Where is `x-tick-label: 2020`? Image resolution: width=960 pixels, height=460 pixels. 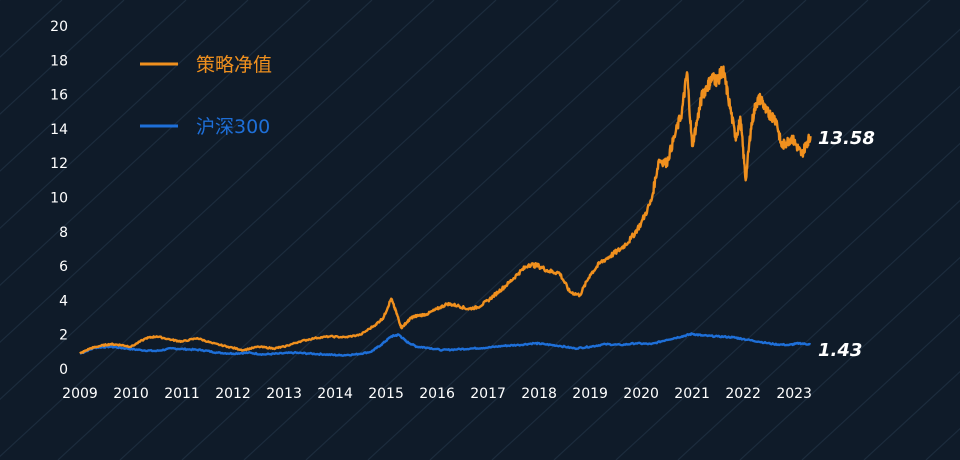
x-tick-label: 2020 is located at coordinates (641, 394).